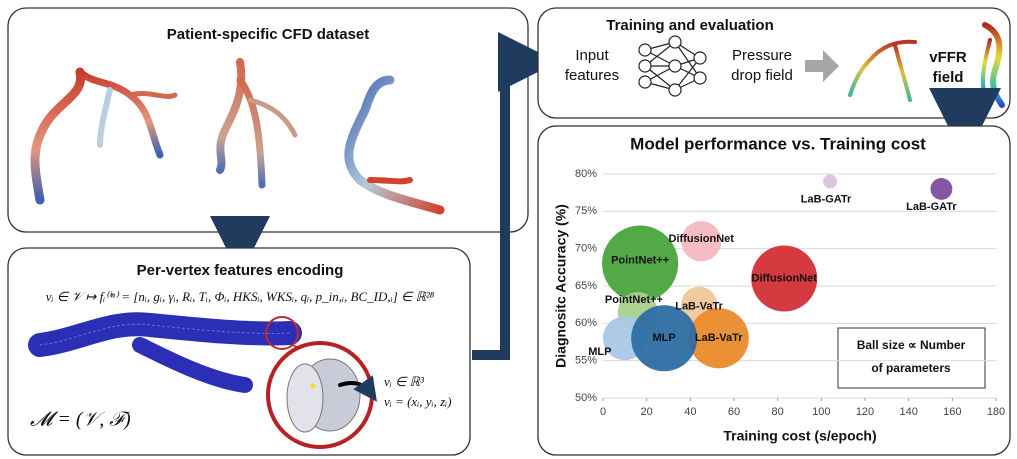  Describe the element at coordinates (911, 345) in the screenshot. I see `size-note: Ball size ∝ Number` at that location.